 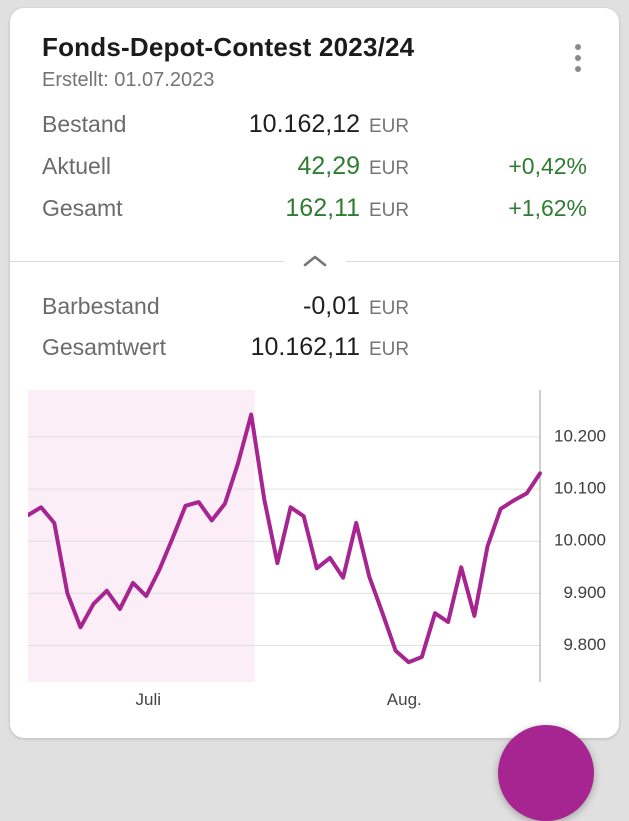 What do you see at coordinates (580, 488) in the screenshot?
I see `svg-text: 10.100` at bounding box center [580, 488].